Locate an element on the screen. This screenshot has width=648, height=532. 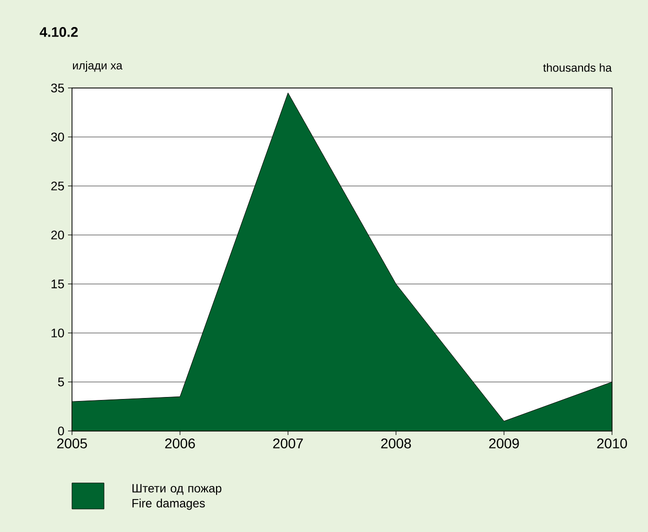
y-tick-label: 20 is located at coordinates (57, 235).